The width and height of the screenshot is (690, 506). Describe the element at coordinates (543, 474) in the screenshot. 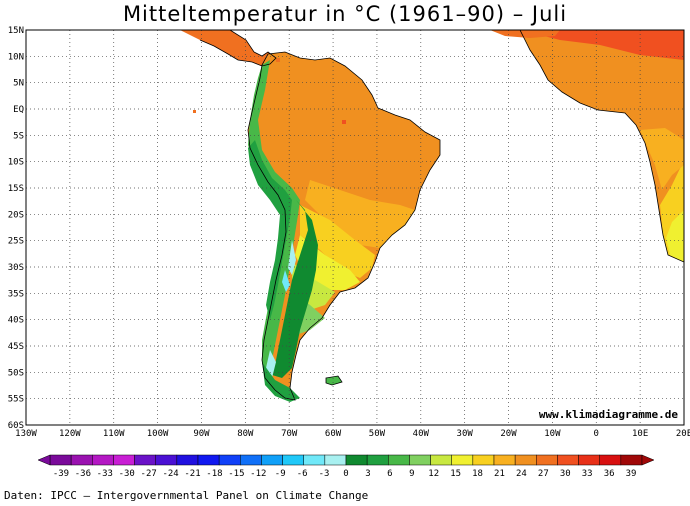

I see `legend-label: 27` at that location.